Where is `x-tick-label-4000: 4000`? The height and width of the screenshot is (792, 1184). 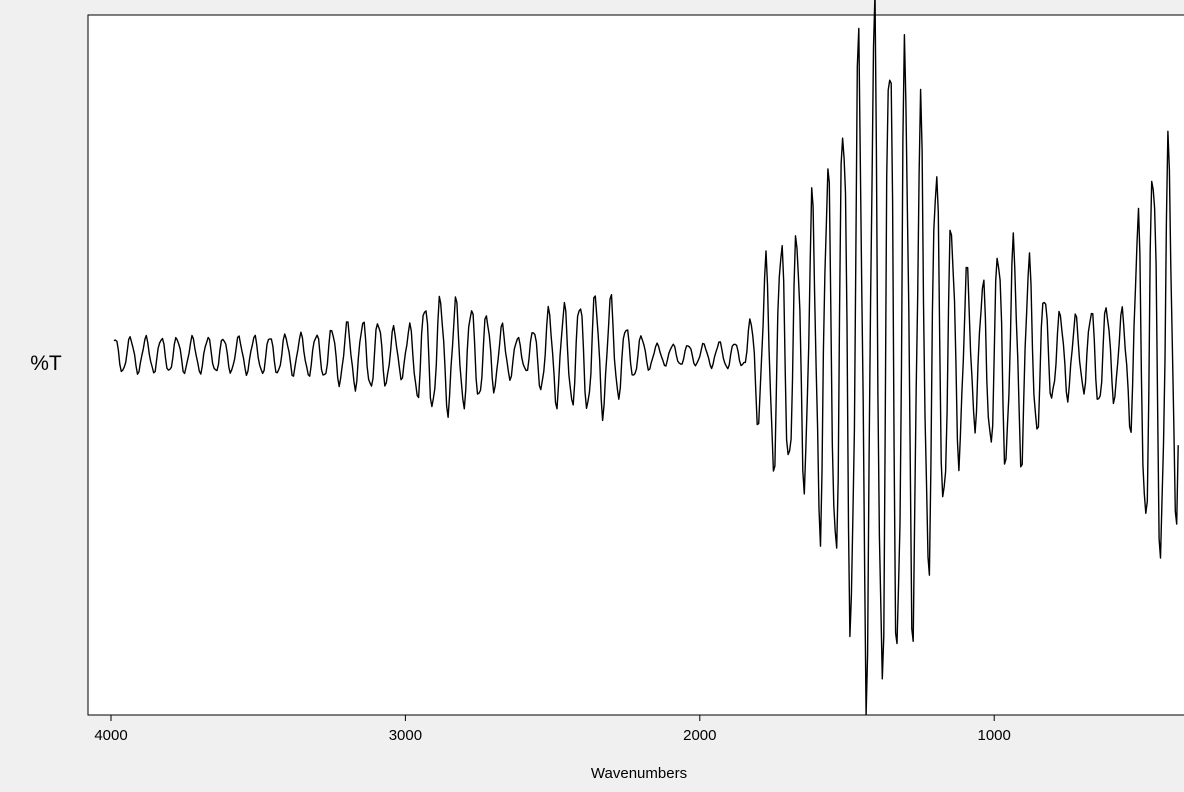 x-tick-label-4000: 4000 is located at coordinates (110, 735).